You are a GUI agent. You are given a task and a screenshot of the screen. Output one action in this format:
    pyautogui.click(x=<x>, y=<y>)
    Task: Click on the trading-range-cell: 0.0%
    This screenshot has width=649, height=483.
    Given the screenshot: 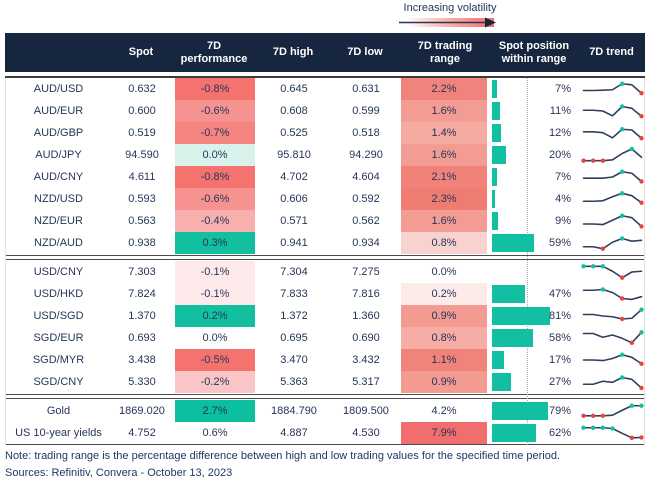 What is the action you would take?
    pyautogui.click(x=444, y=272)
    